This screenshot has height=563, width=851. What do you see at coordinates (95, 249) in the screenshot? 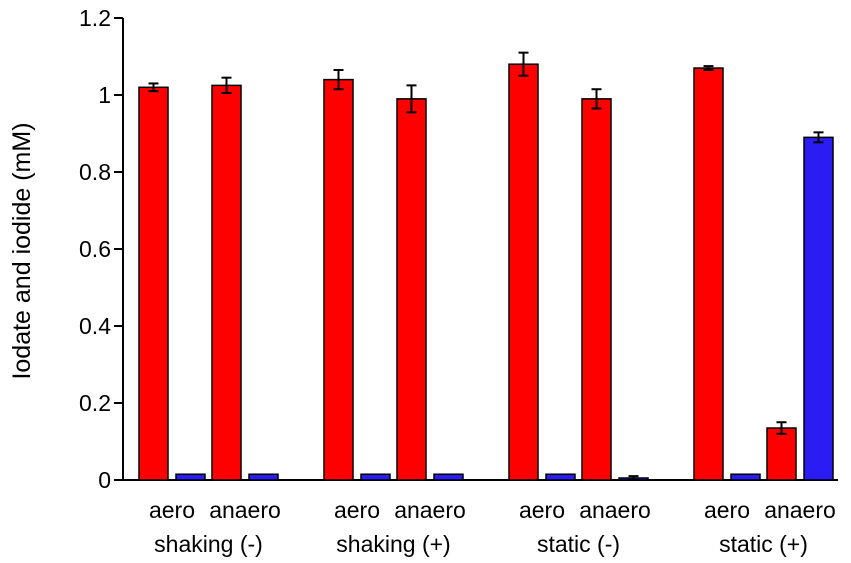
I see `y-tick-label: 0.6` at bounding box center [95, 249].